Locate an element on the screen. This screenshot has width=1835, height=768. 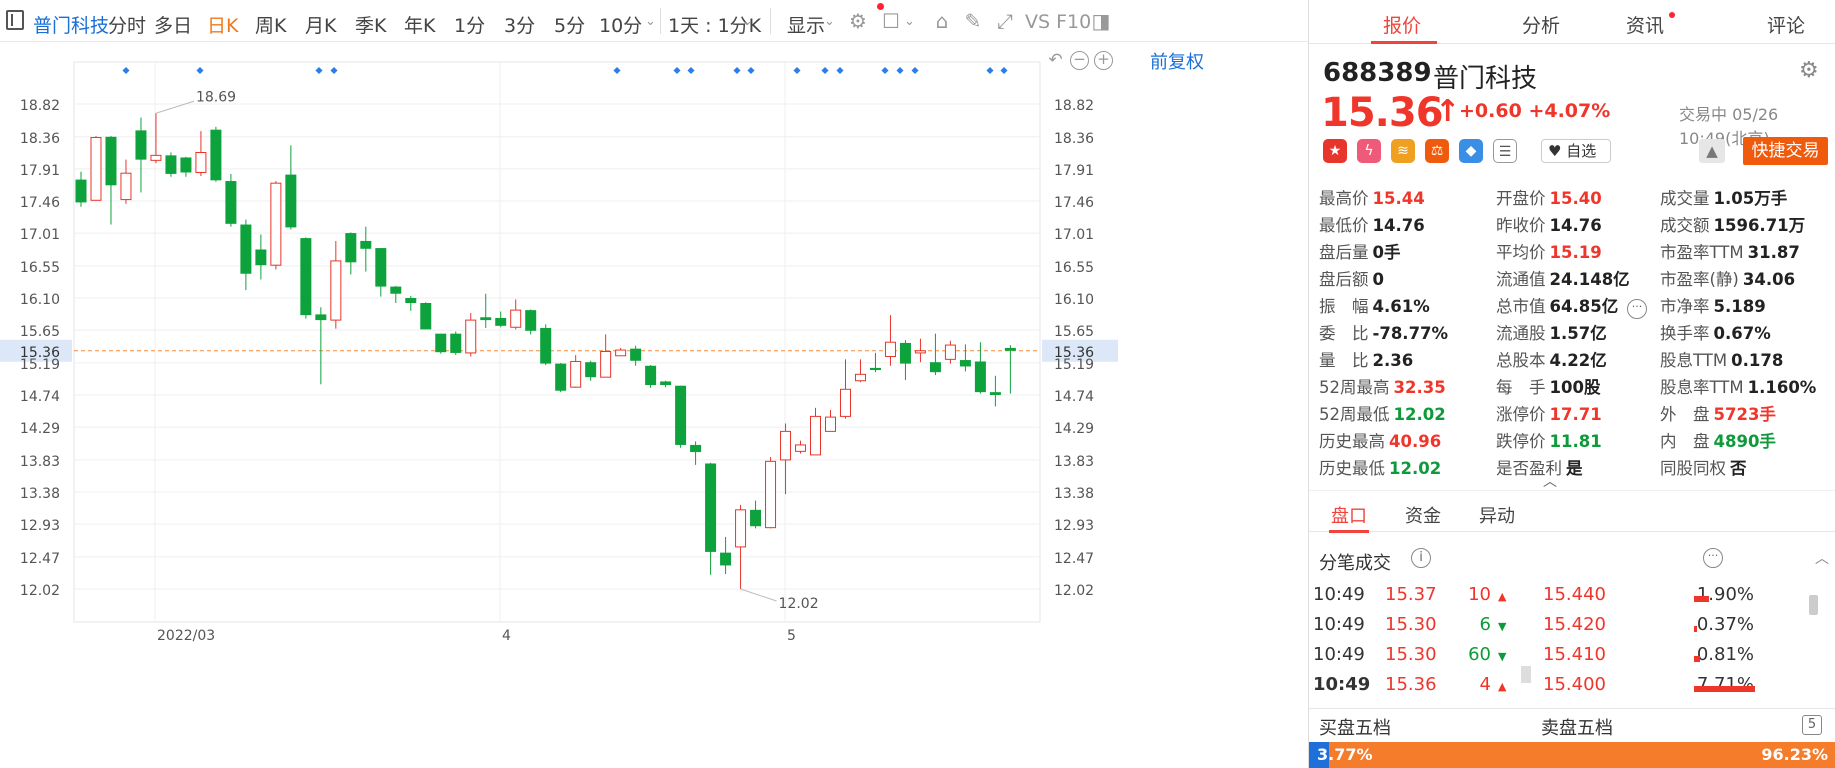
display-chevron-icon: ⌄ is located at coordinates (829, 21).